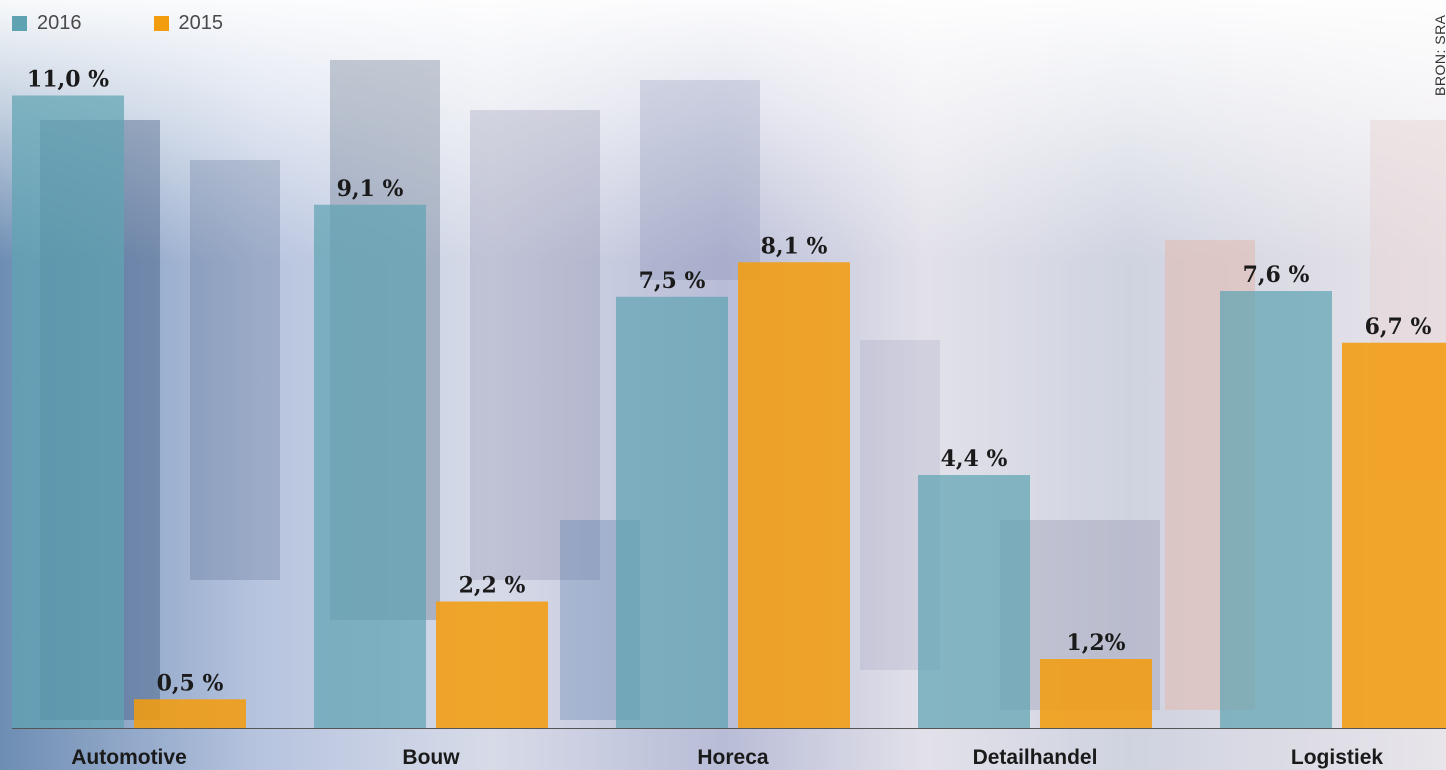 The height and width of the screenshot is (770, 1446). I want to click on legend: 2016 2015, so click(153, 23).